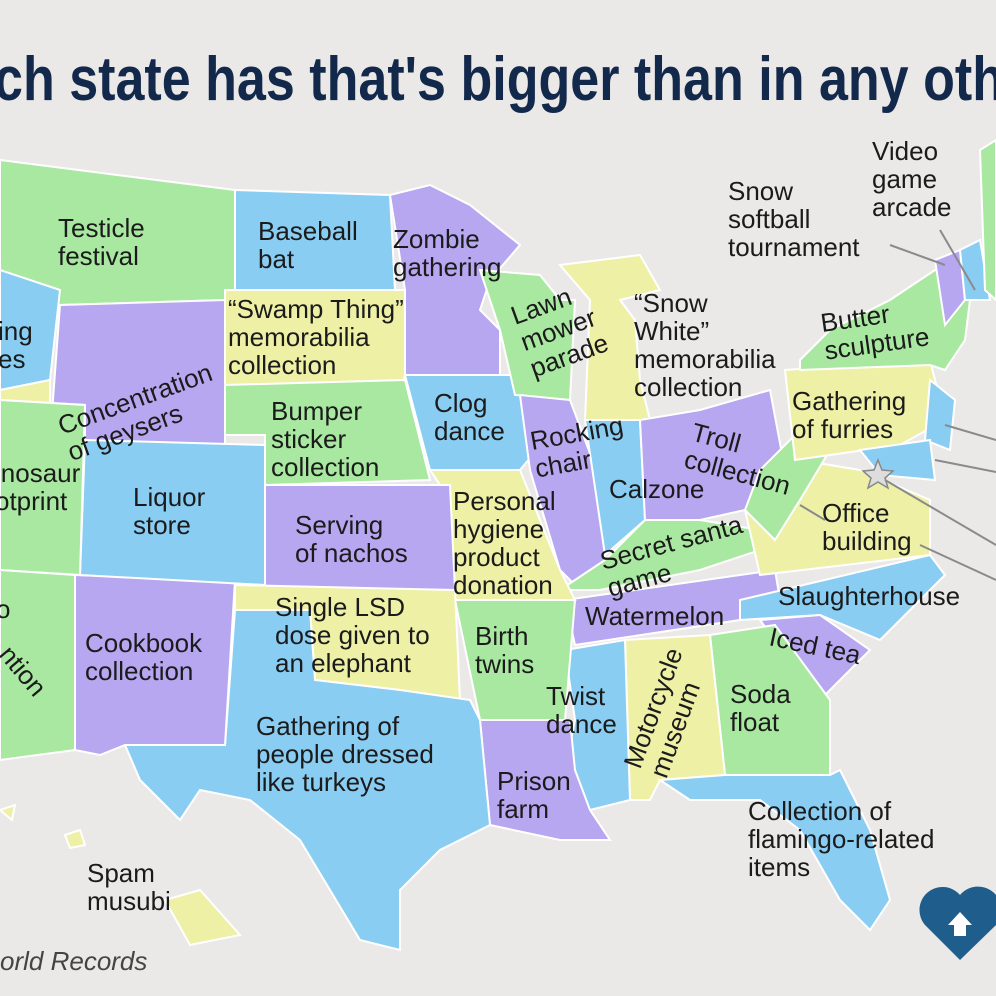 This screenshot has width=996, height=996. What do you see at coordinates (760, 191) in the screenshot?
I see `label-line: Snow` at bounding box center [760, 191].